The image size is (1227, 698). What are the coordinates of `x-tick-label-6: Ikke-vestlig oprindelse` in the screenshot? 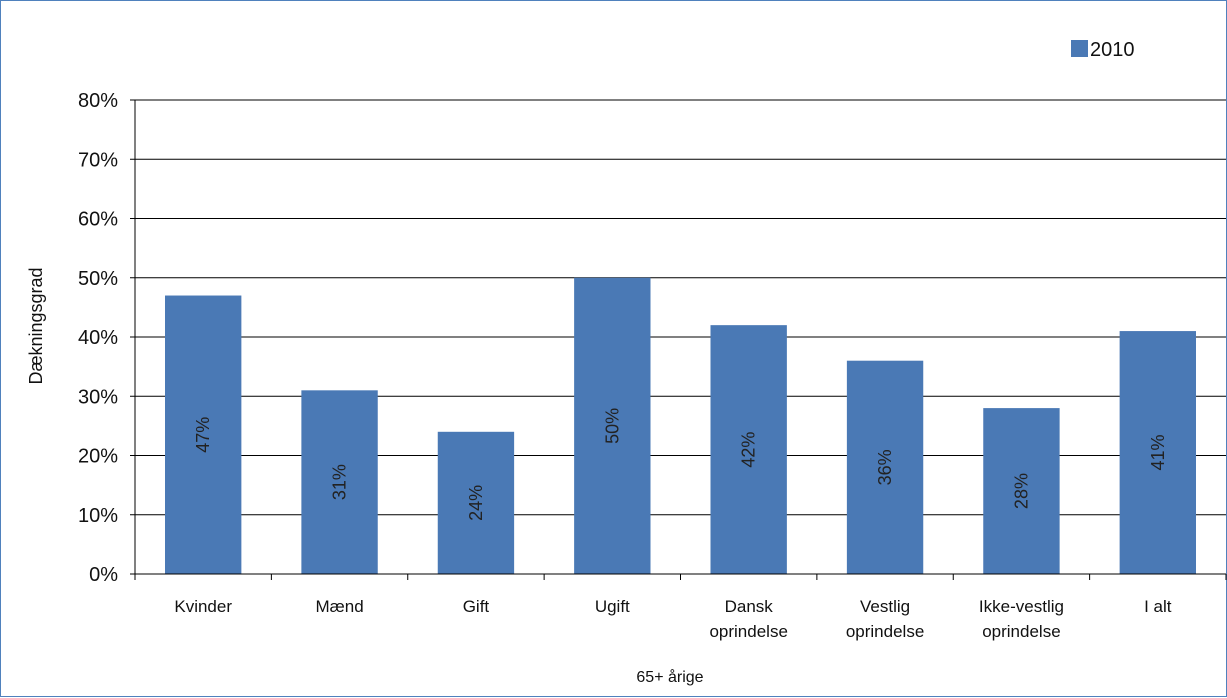 It's located at (1021, 619).